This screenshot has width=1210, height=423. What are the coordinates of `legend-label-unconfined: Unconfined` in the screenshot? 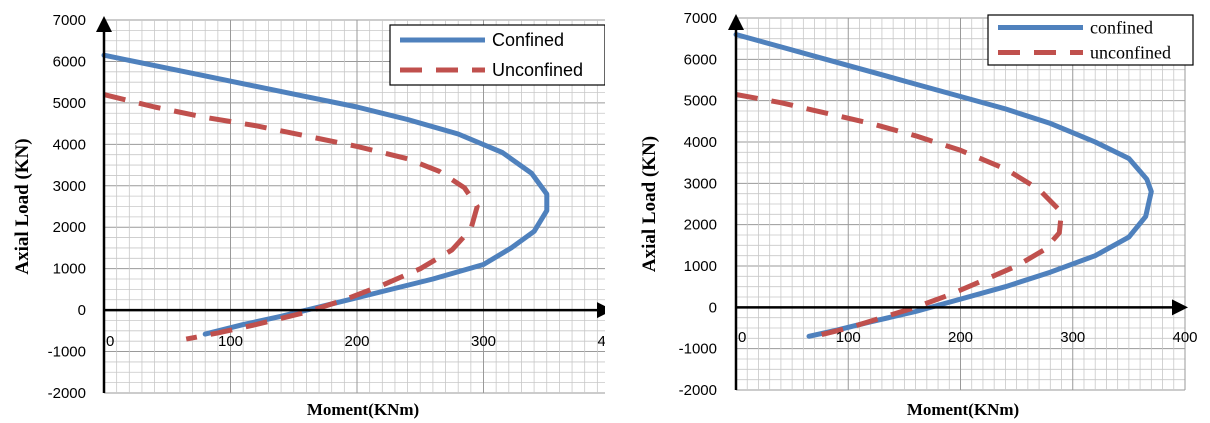 It's located at (537, 70).